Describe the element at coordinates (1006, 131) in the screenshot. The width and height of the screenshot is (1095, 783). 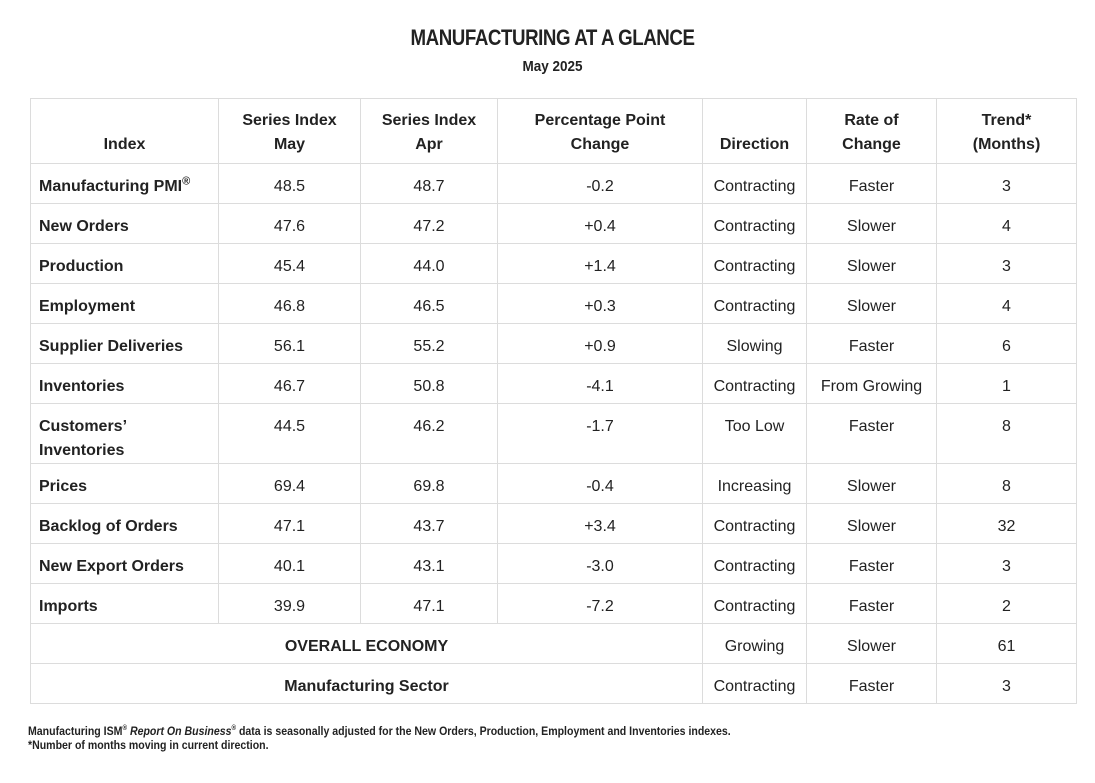
I see `column-header: Trend* (Months)` at that location.